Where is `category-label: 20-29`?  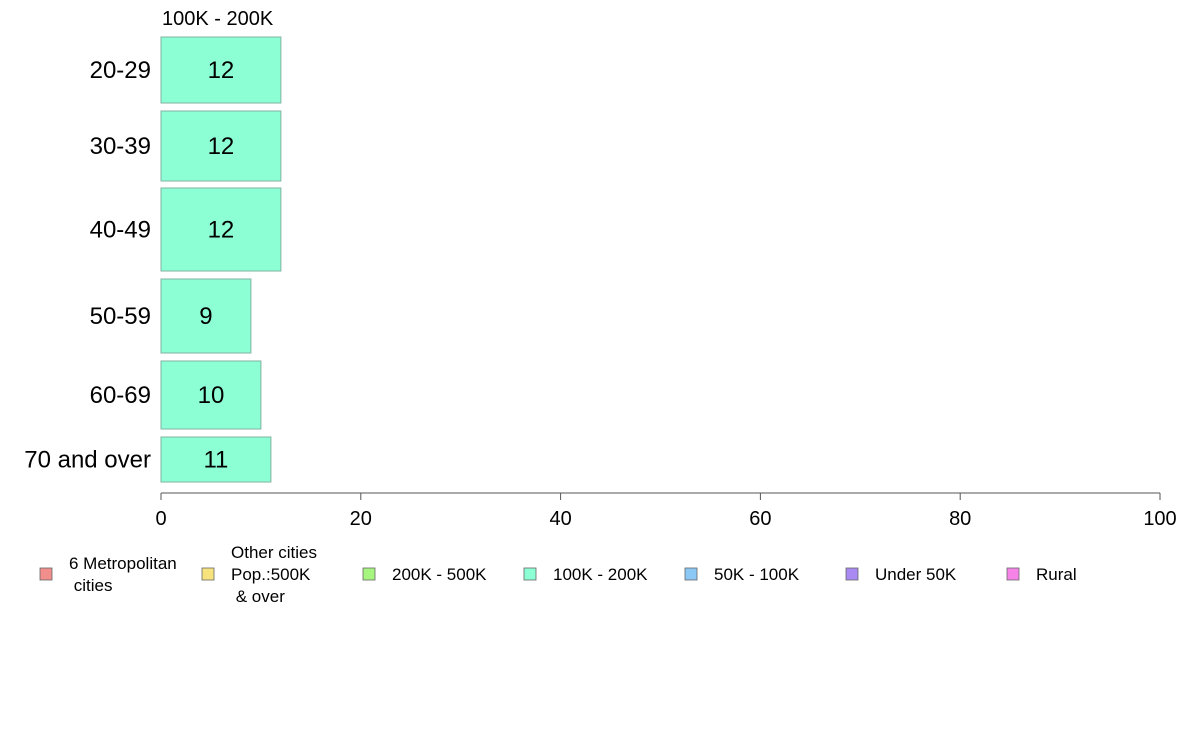 category-label: 20-29 is located at coordinates (120, 70).